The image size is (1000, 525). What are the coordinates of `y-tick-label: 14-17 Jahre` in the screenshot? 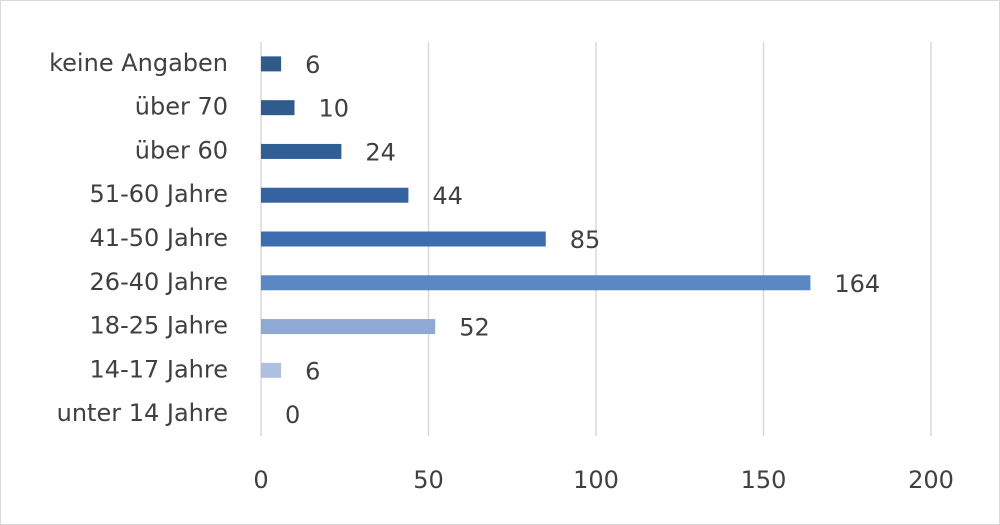 It's located at (159, 369).